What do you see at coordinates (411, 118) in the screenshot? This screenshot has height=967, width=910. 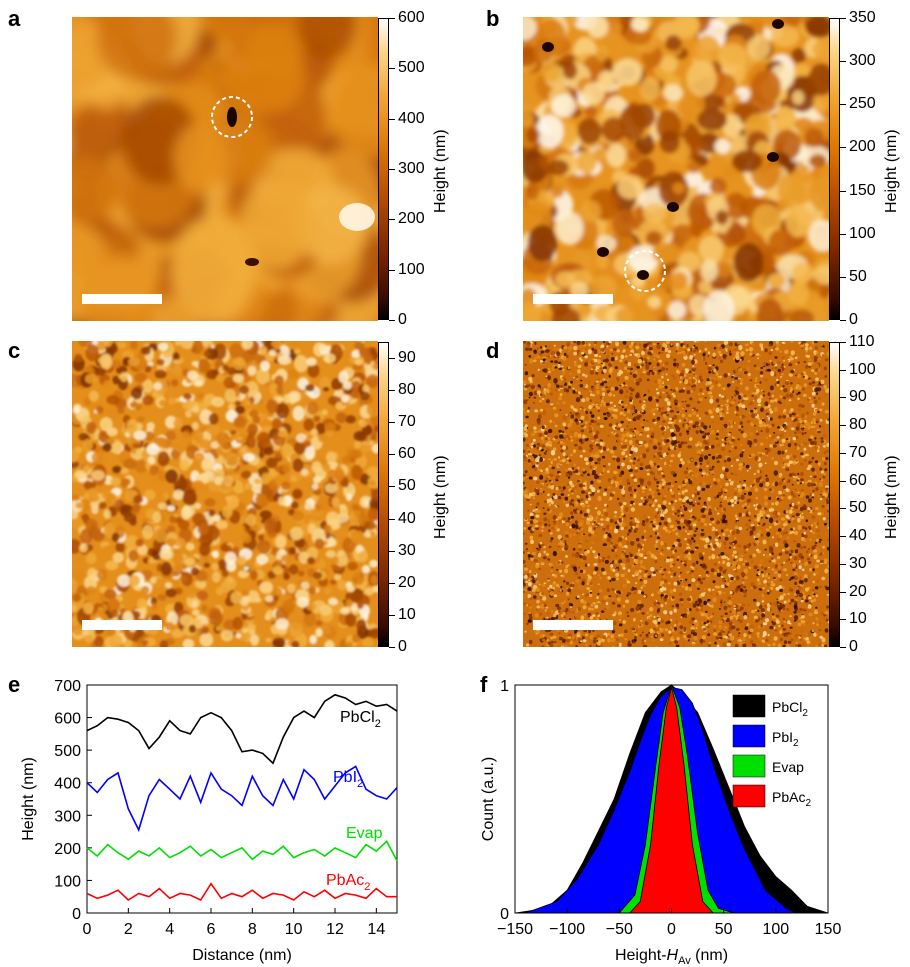 I see `colorbar-tick-label: 400` at bounding box center [411, 118].